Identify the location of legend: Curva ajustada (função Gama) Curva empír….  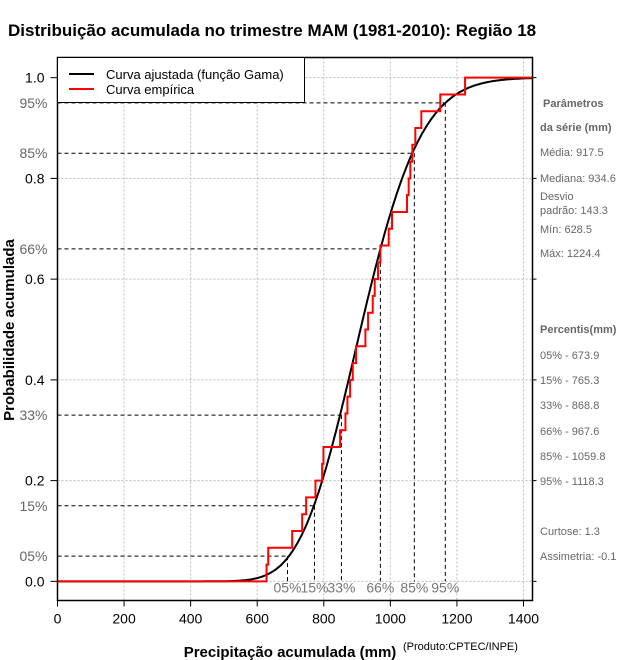
(181, 80).